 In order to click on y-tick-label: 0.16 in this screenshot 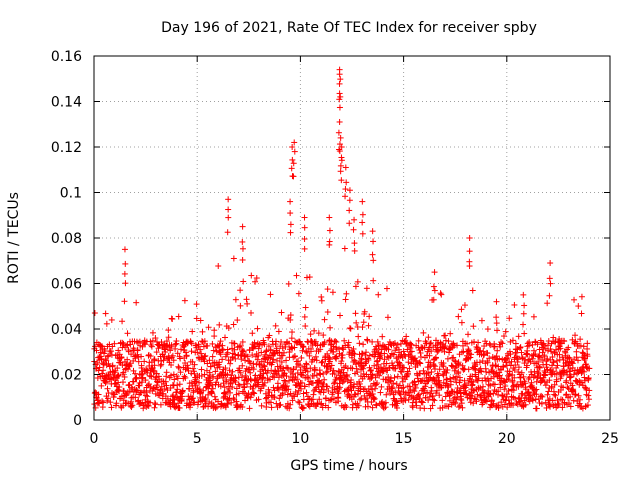, I will do `click(66, 57)`.